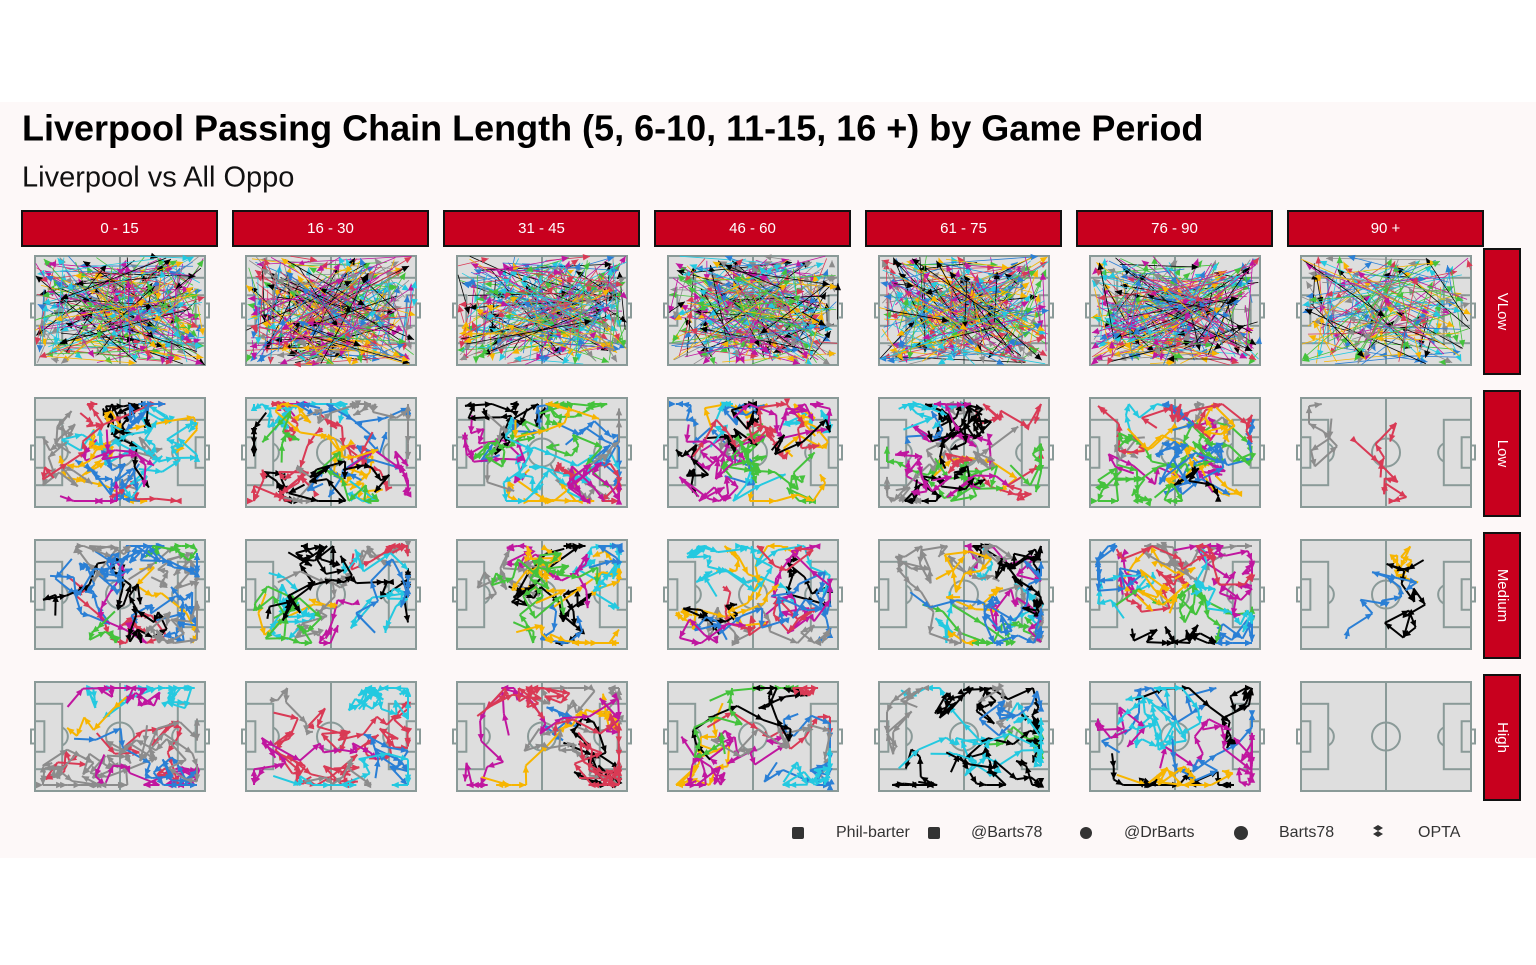 This screenshot has width=1536, height=965. I want to click on row-label: Low, so click(1502, 454).